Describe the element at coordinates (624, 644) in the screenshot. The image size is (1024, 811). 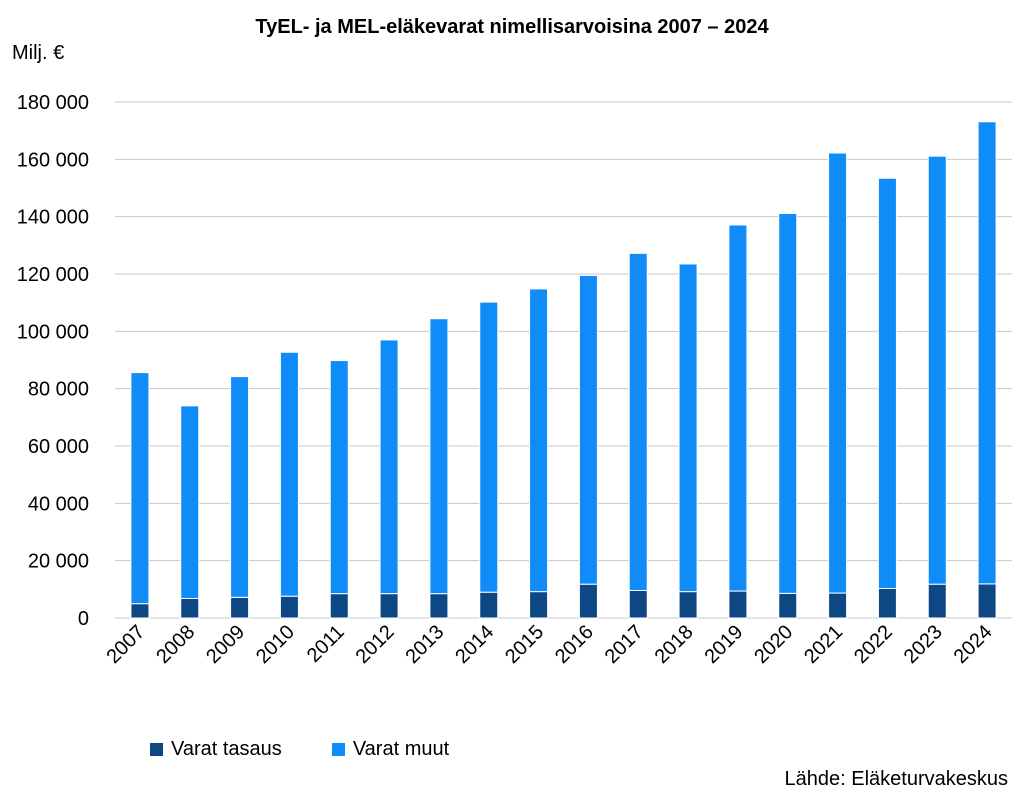
I see `x-tick-label: 2017` at that location.